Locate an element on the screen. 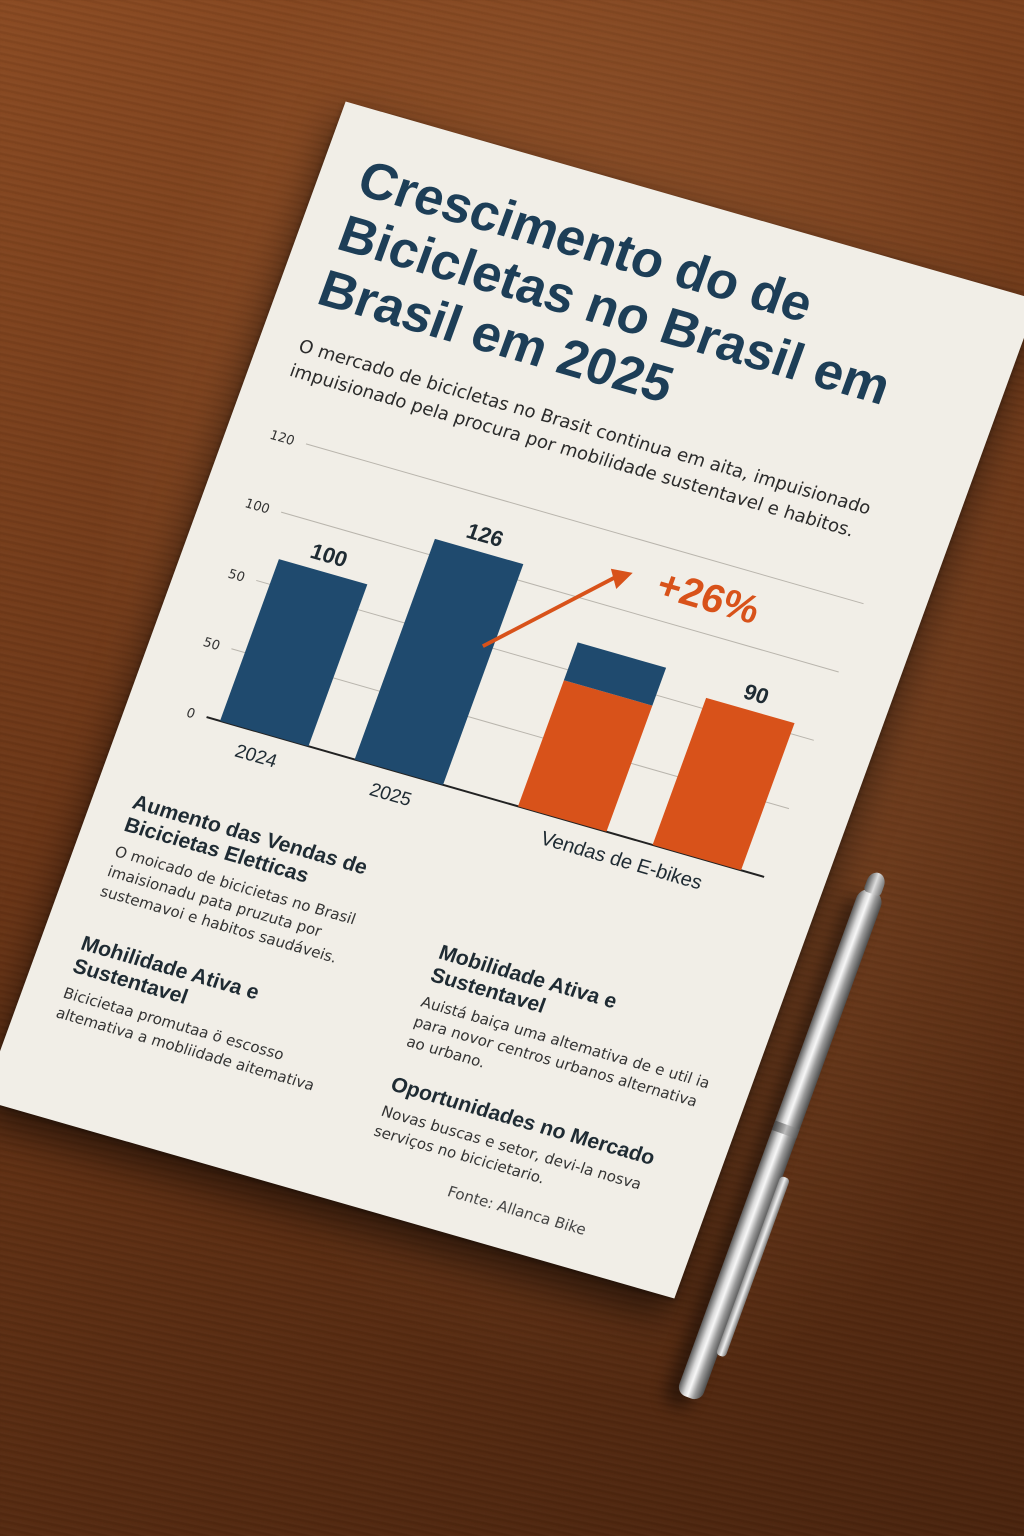 The image size is (1024, 1536). x-tick-label: 2024 is located at coordinates (256, 757).